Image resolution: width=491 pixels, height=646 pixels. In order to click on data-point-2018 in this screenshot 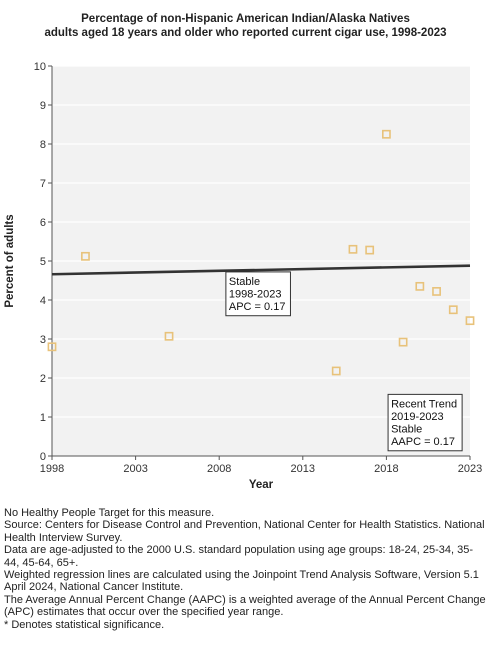, I will do `click(386, 134)`.